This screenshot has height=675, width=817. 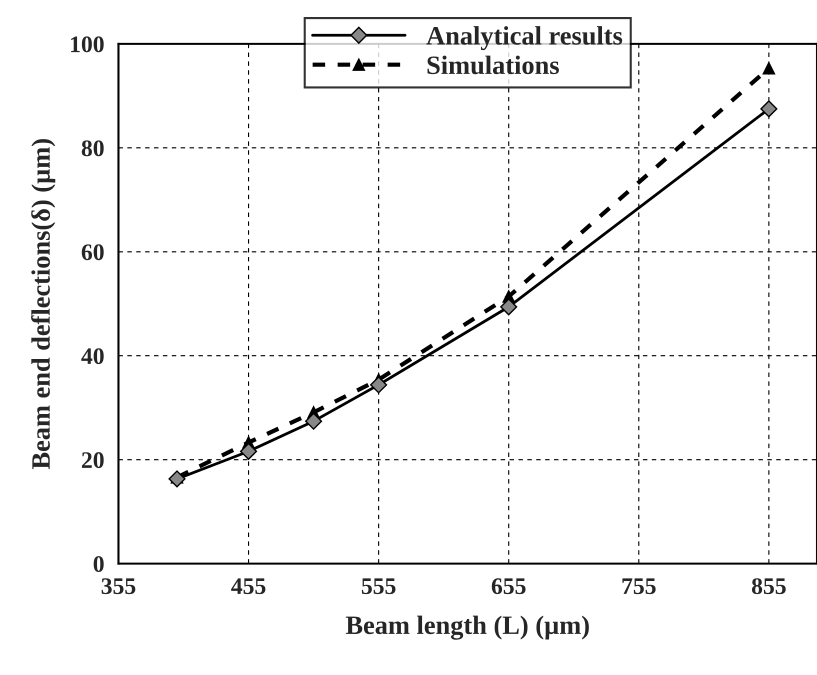 I want to click on x-tick-label: 555, so click(x=379, y=586).